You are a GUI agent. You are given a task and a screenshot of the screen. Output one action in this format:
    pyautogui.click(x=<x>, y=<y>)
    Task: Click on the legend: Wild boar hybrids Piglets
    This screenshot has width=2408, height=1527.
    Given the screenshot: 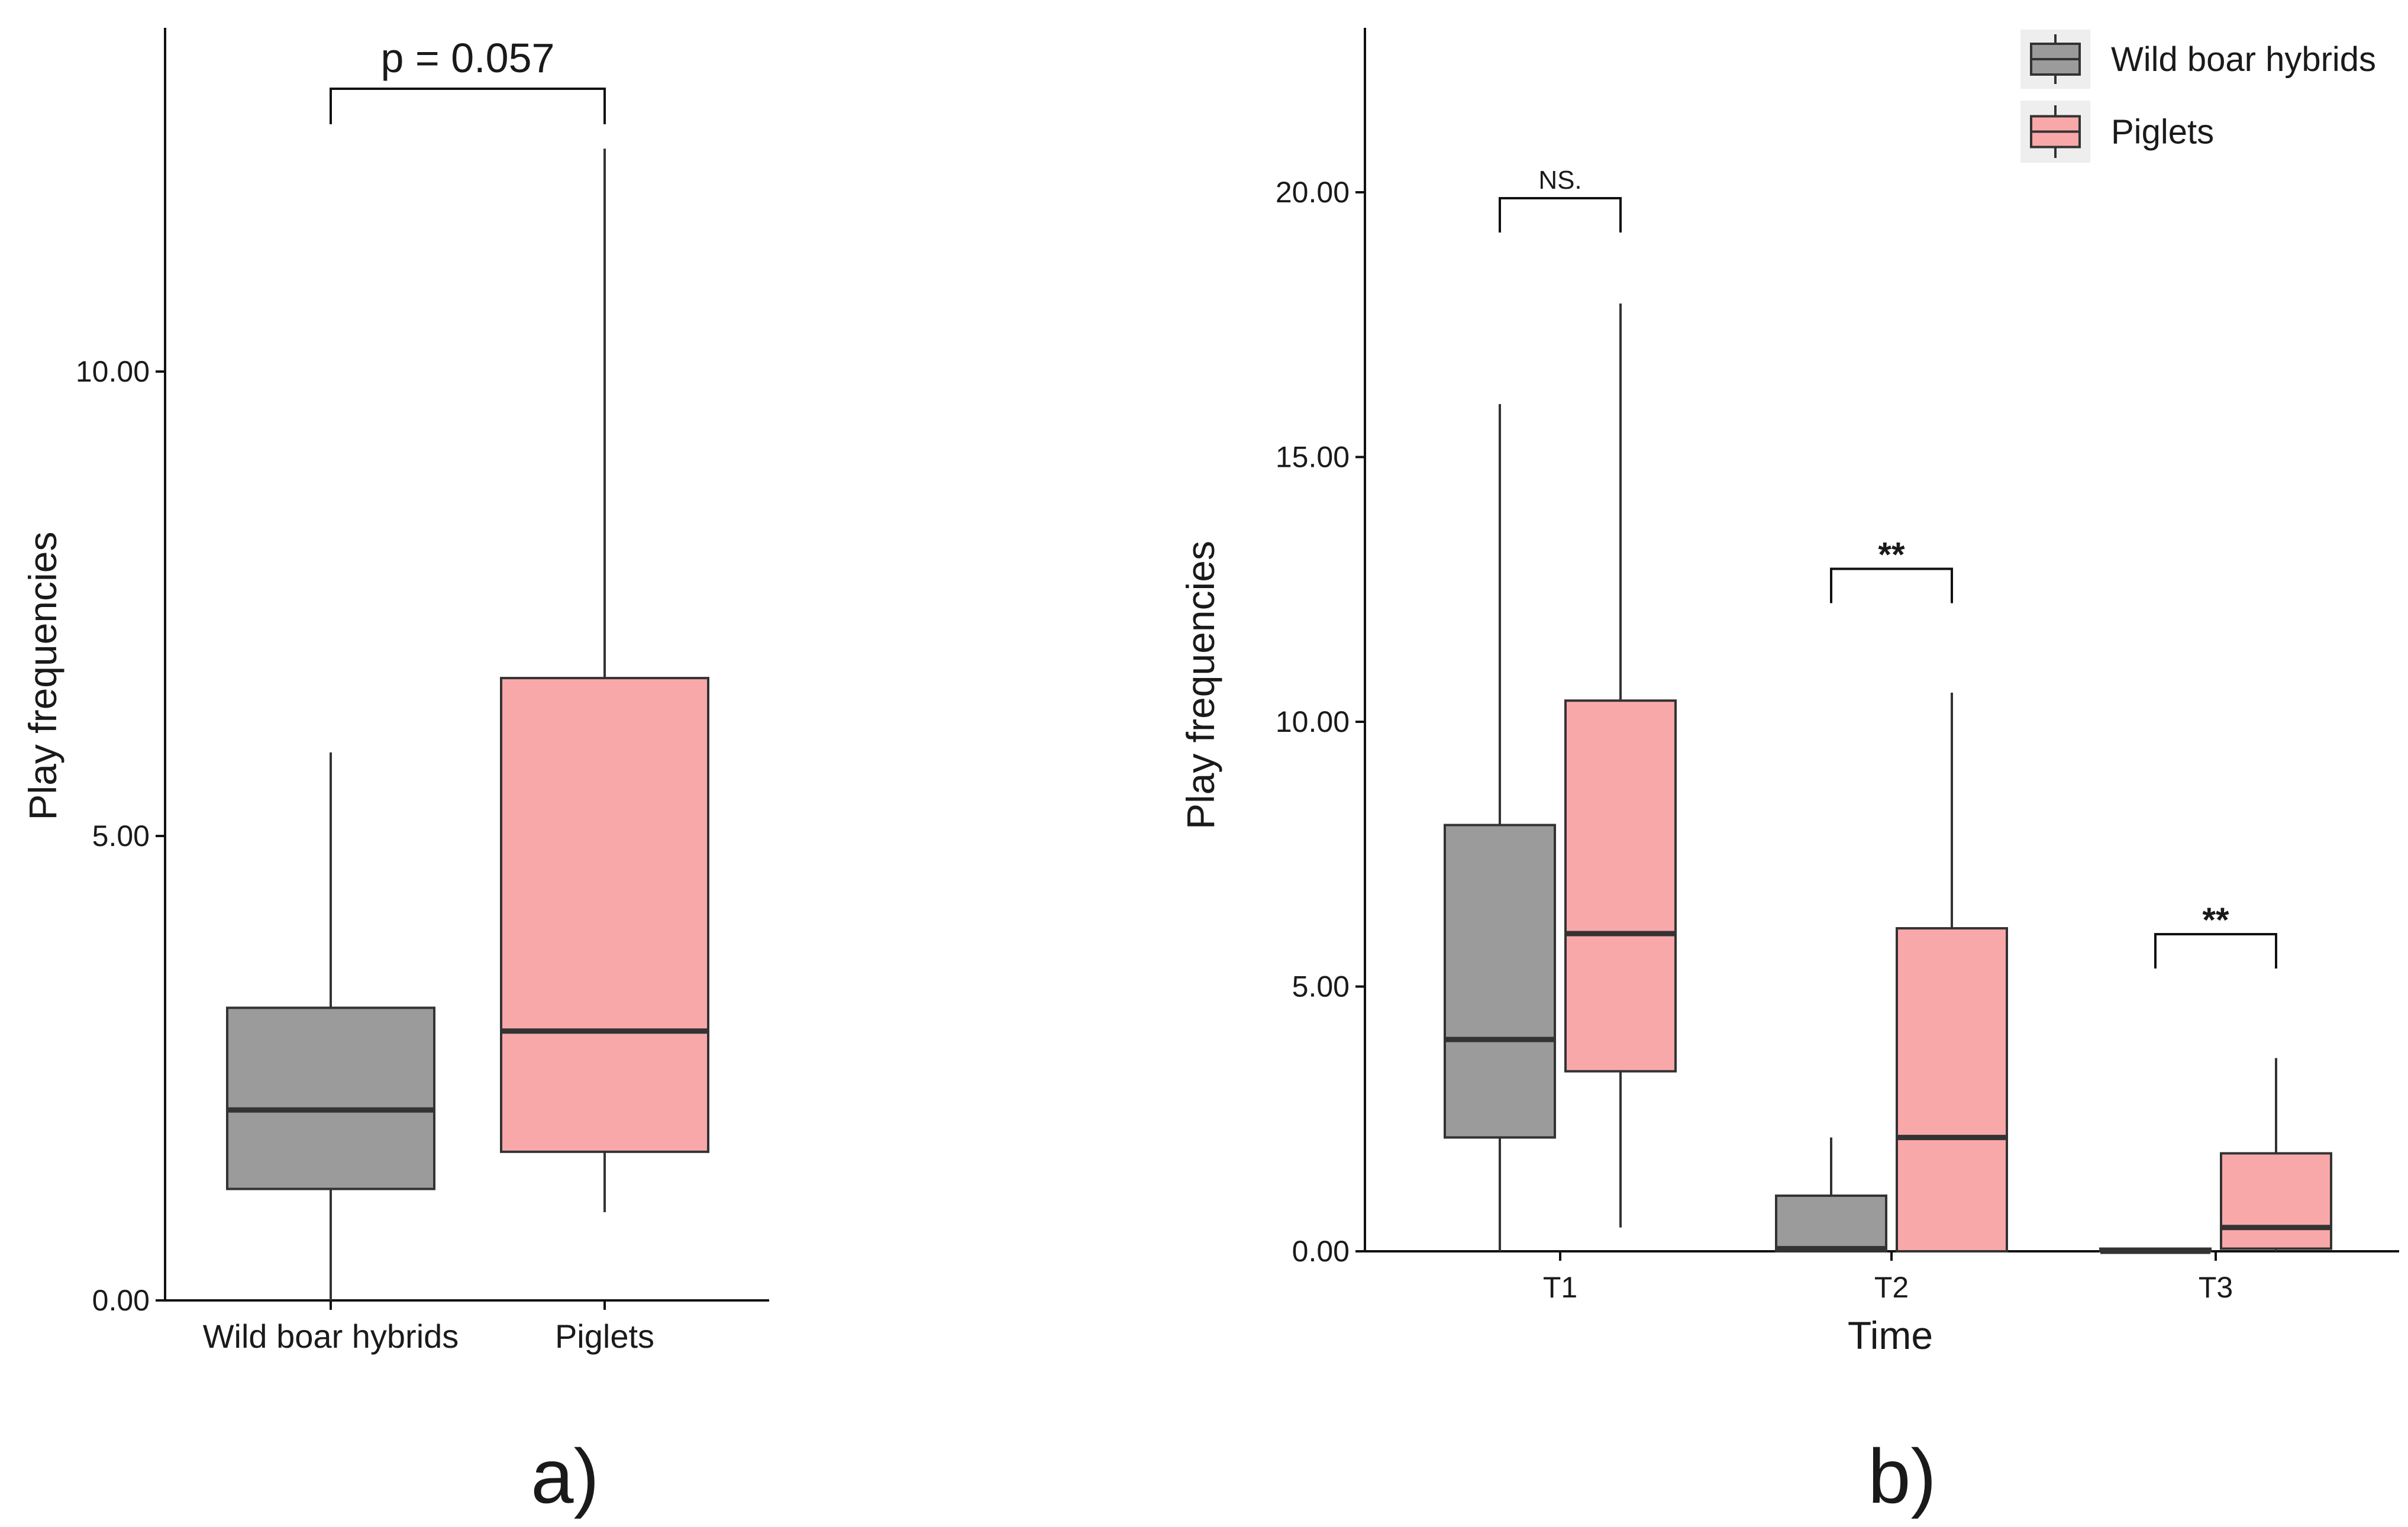 What is the action you would take?
    pyautogui.click(x=2198, y=96)
    